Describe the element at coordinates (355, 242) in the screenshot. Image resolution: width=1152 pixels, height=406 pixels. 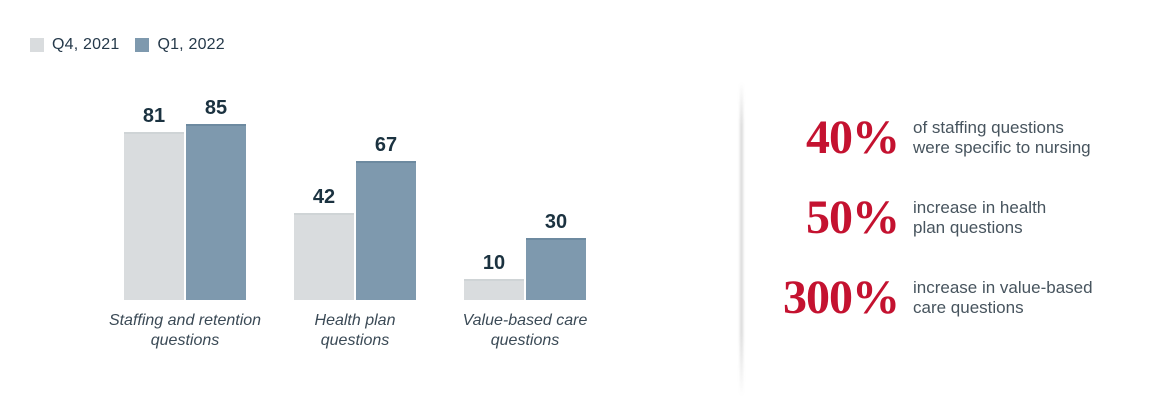
I see `bar-group-1: 42 67 Health plan questions` at that location.